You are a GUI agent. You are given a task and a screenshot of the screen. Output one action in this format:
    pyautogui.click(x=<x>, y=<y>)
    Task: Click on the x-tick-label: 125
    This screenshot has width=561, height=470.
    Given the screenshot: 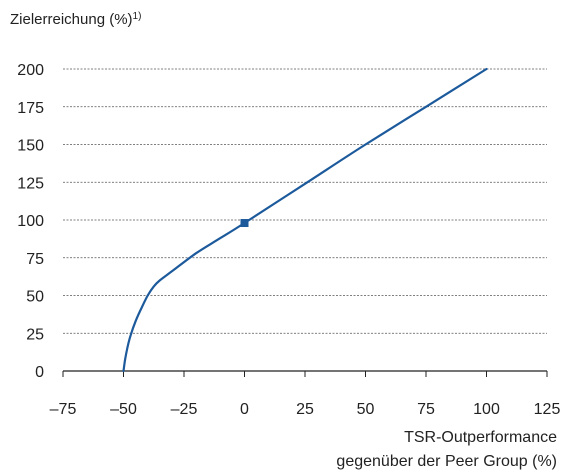 What is the action you would take?
    pyautogui.click(x=547, y=409)
    